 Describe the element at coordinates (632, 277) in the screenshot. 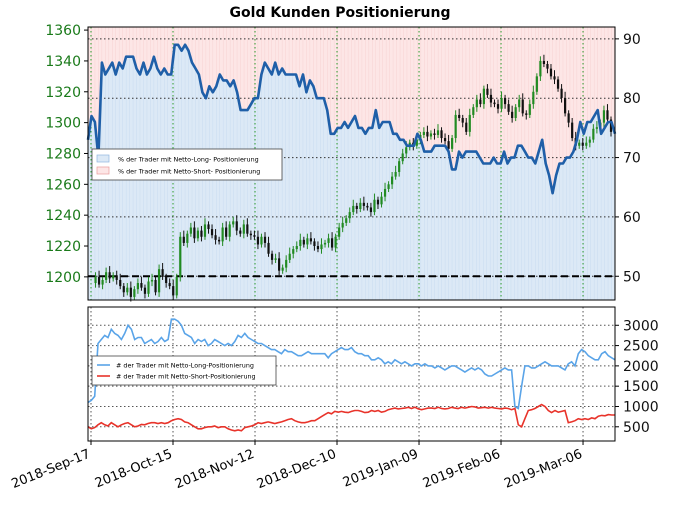

I see `right-tick-label: 50` at that location.